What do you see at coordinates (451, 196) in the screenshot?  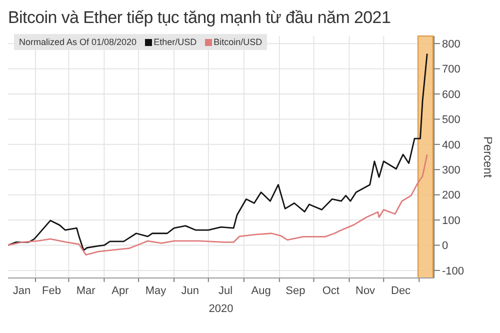 I see `y-tick-label: 200` at bounding box center [451, 196].